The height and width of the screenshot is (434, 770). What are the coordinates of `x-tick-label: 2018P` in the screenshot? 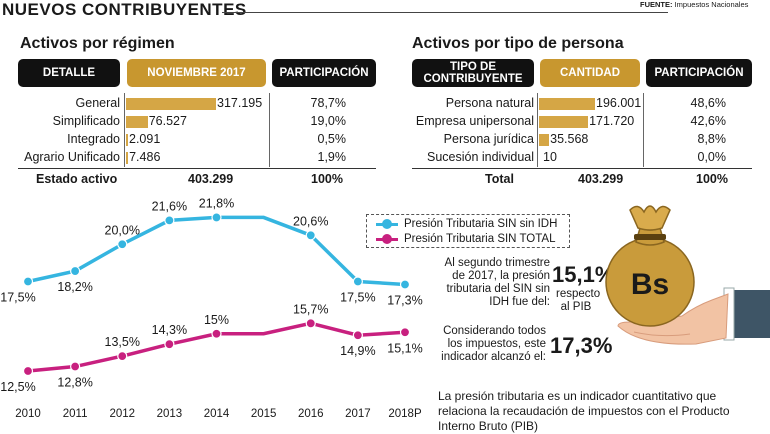 It's located at (405, 414).